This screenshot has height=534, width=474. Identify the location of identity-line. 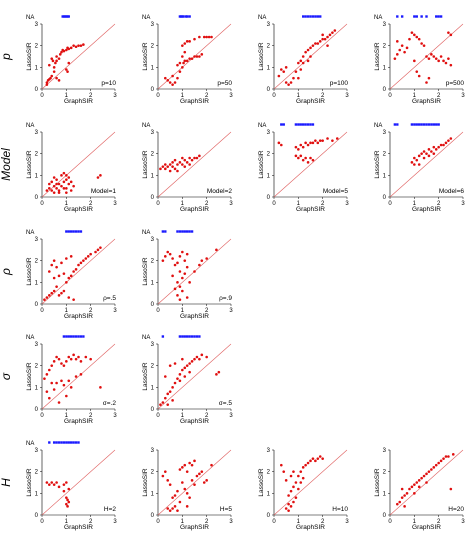
(194, 482).